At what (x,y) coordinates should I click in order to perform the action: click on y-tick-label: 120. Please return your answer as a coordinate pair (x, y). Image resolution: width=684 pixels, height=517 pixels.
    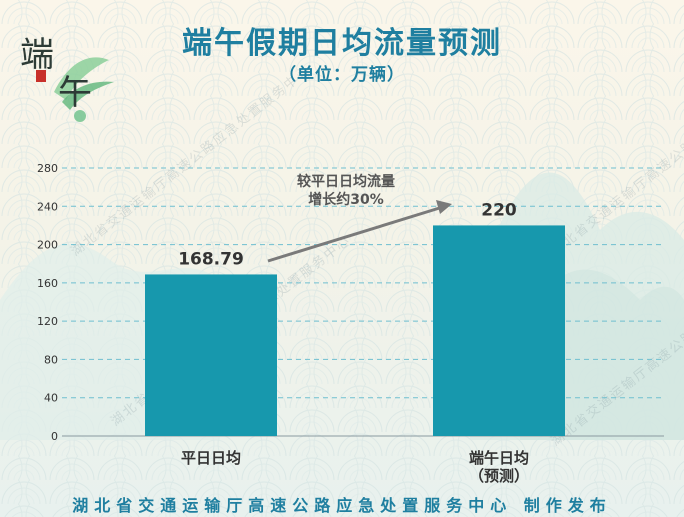
    Looking at the image, I should click on (47, 321).